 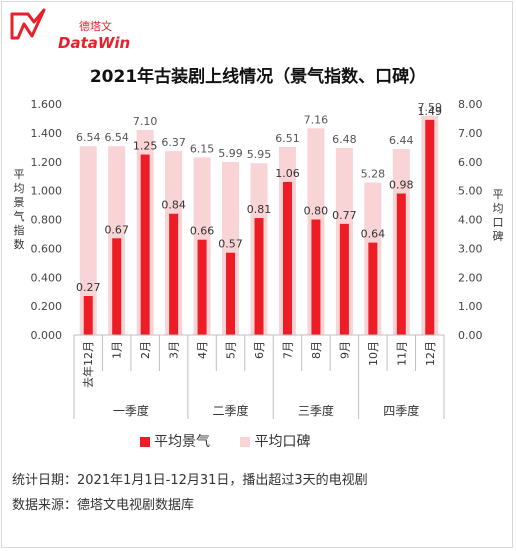 What do you see at coordinates (47, 162) in the screenshot?
I see `y-left-tick-label: 1.200` at bounding box center [47, 162].